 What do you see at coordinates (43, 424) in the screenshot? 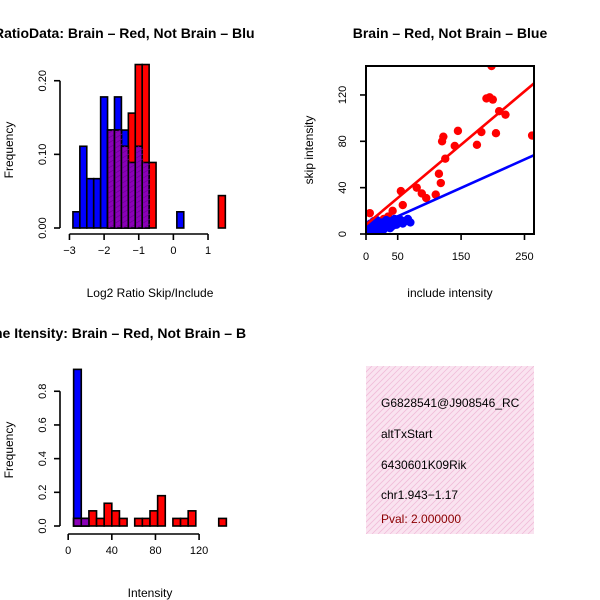
I see `y-tick-label-3: 0.6` at bounding box center [43, 424].